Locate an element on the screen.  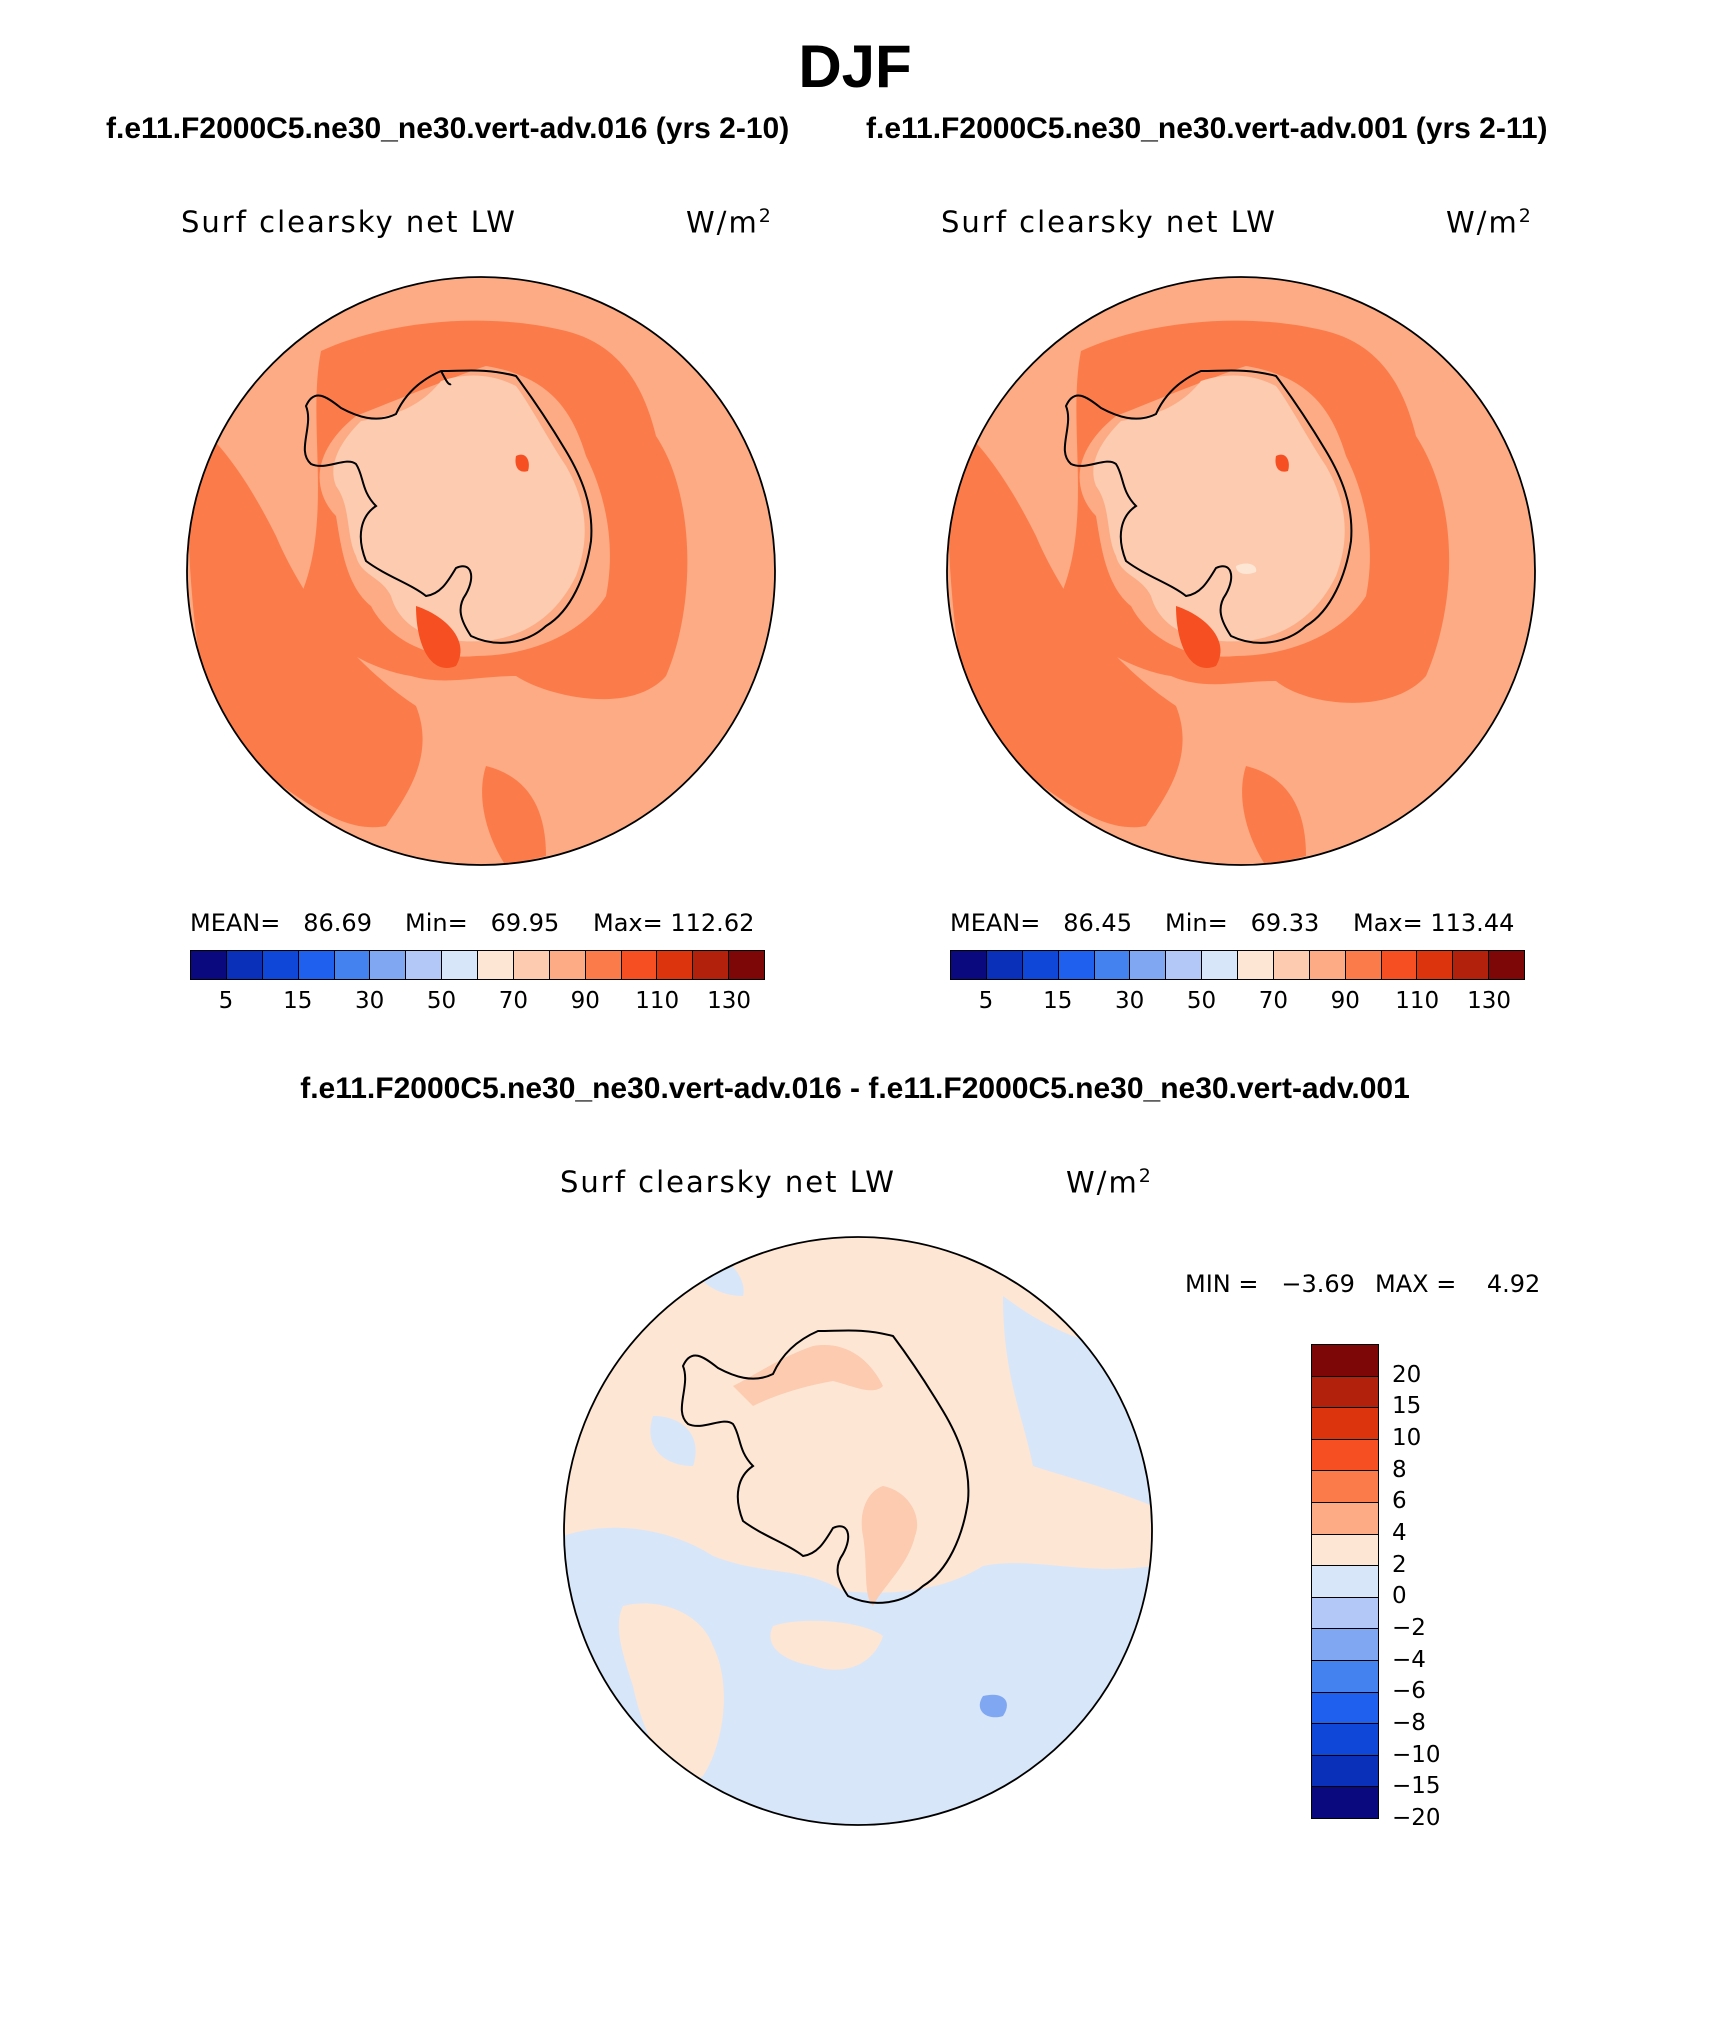
panel-a-colorbar is located at coordinates (477, 965).